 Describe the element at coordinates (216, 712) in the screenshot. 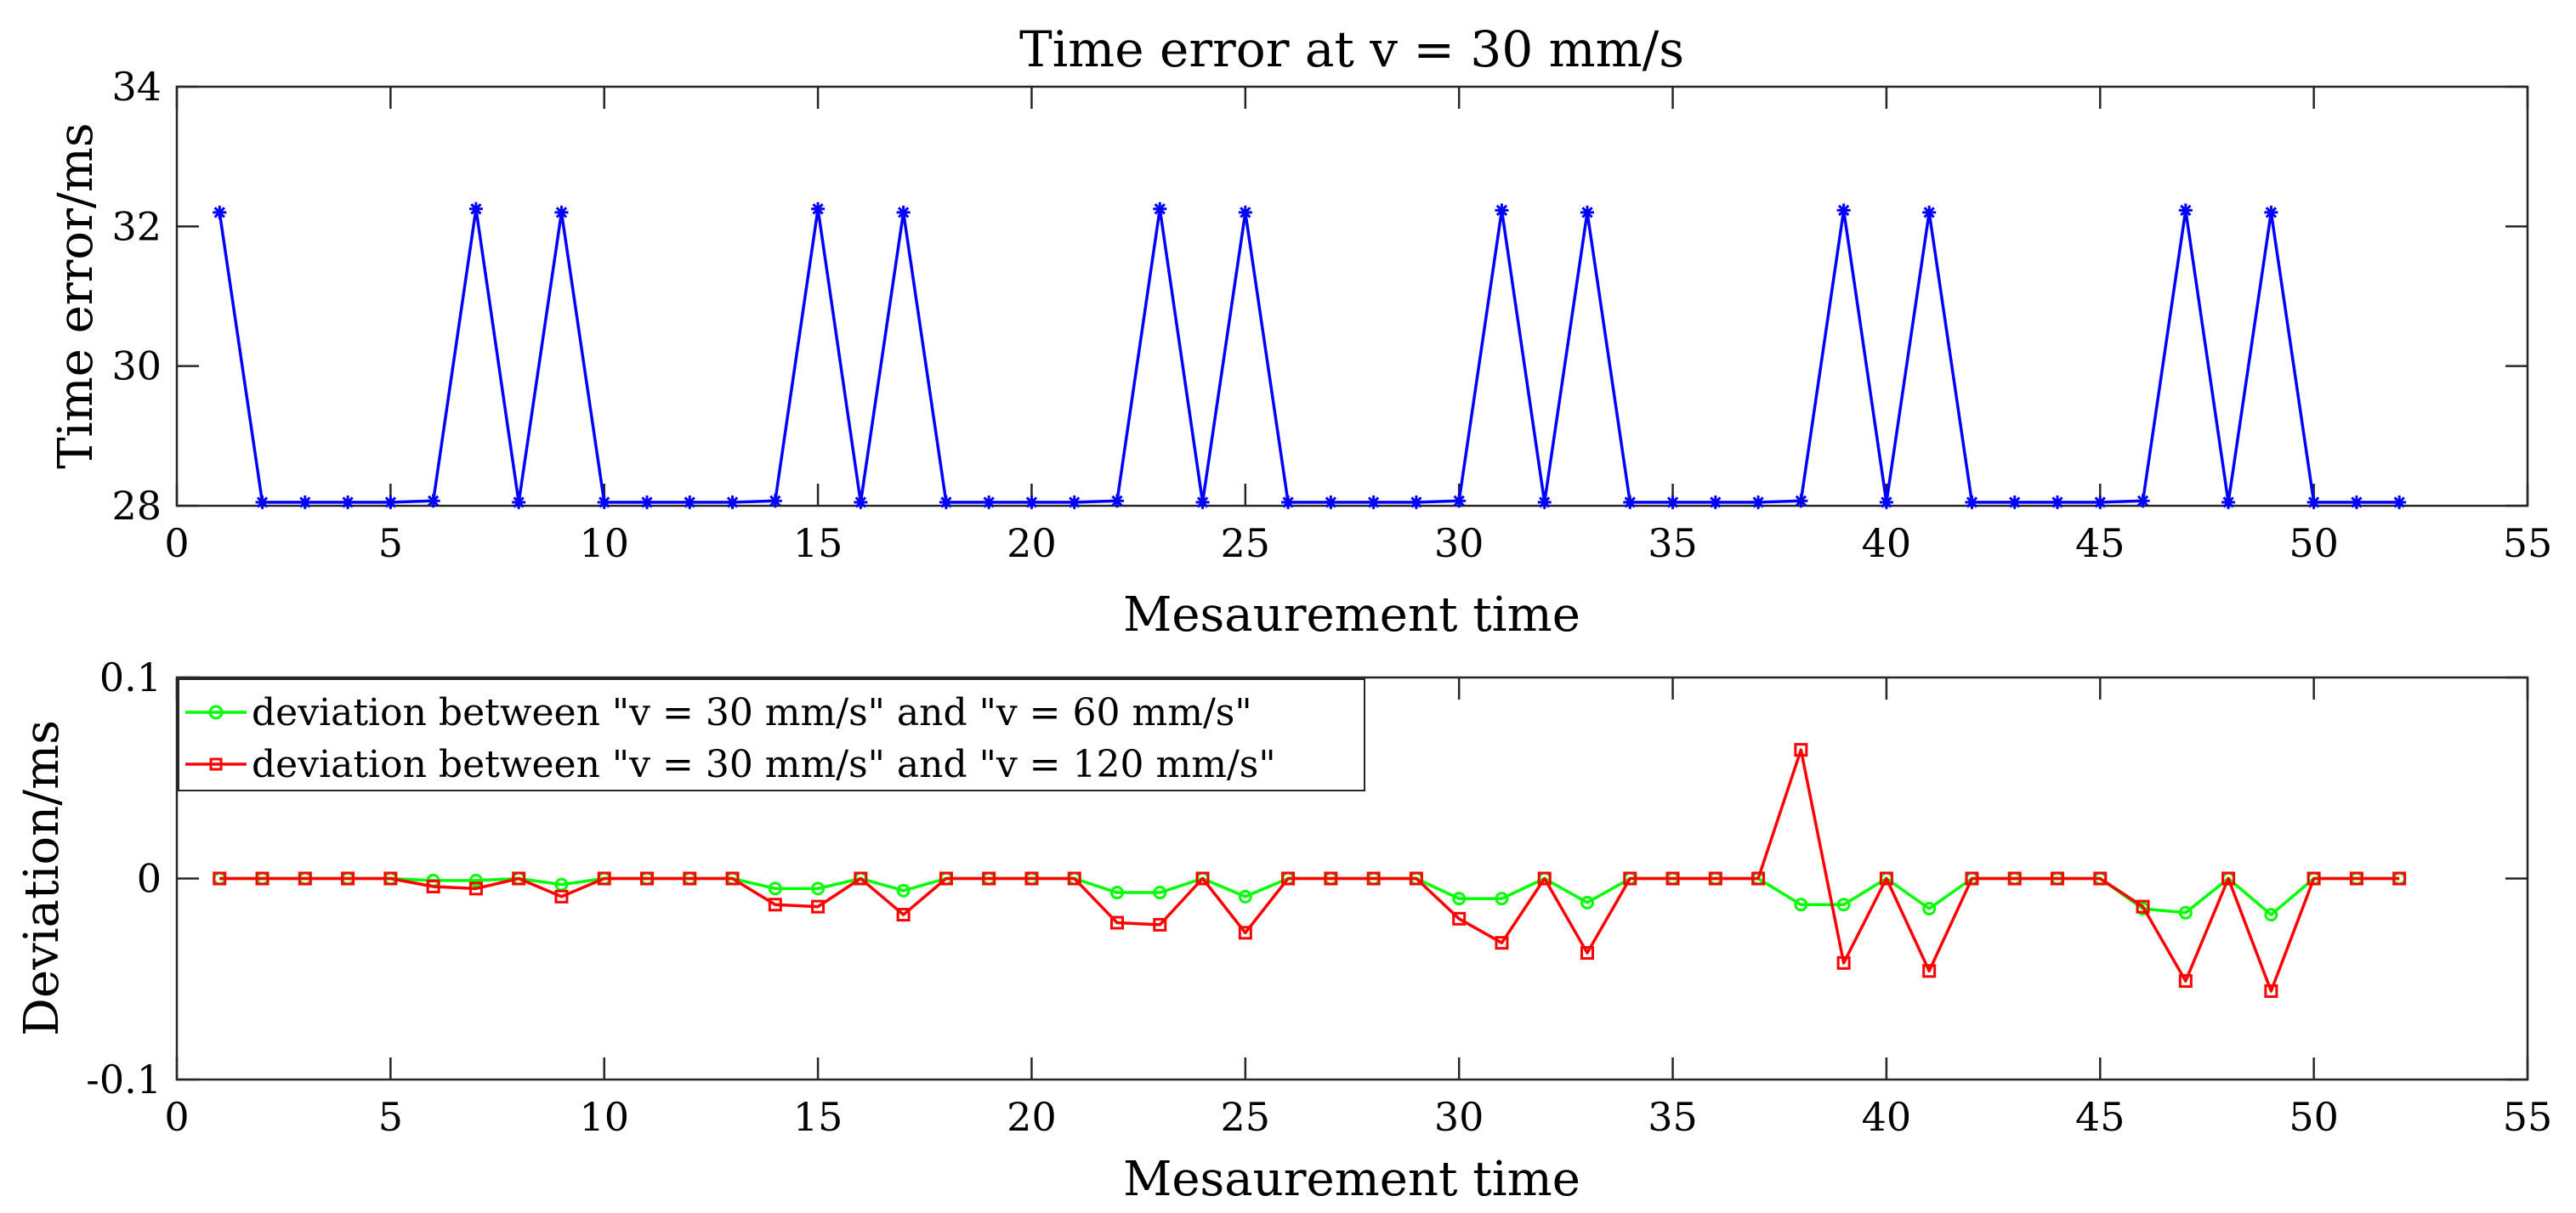

I see `legend-marker-green` at that location.